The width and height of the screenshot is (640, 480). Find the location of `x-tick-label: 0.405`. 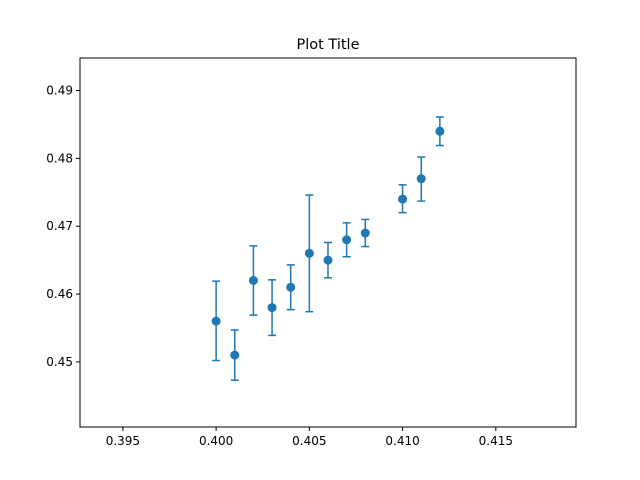

x-tick-label: 0.405 is located at coordinates (309, 441).